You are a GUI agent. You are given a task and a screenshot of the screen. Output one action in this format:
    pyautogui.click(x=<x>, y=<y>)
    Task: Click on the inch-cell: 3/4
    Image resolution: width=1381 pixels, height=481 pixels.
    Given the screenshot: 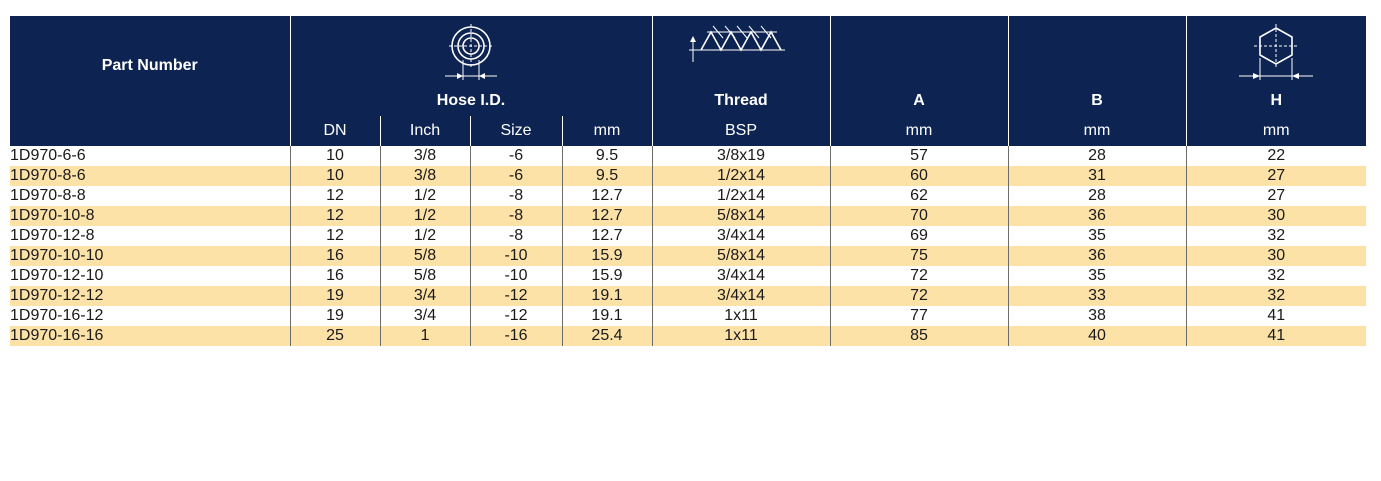 What is the action you would take?
    pyautogui.click(x=424, y=296)
    